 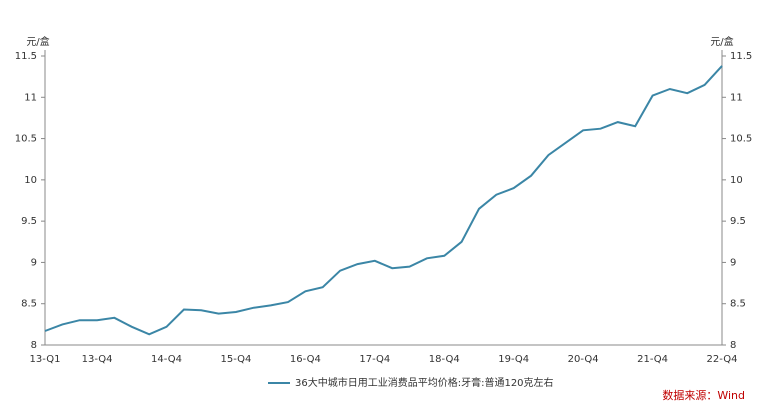 What do you see at coordinates (29, 304) in the screenshot?
I see `y-tick-label: 8.5` at bounding box center [29, 304].